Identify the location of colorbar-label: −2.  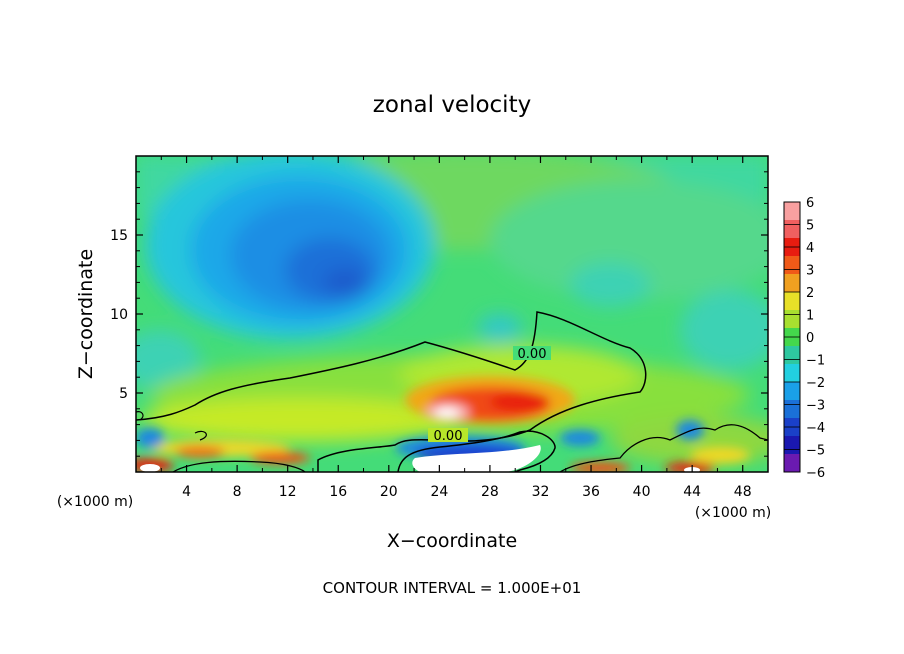
(815, 383).